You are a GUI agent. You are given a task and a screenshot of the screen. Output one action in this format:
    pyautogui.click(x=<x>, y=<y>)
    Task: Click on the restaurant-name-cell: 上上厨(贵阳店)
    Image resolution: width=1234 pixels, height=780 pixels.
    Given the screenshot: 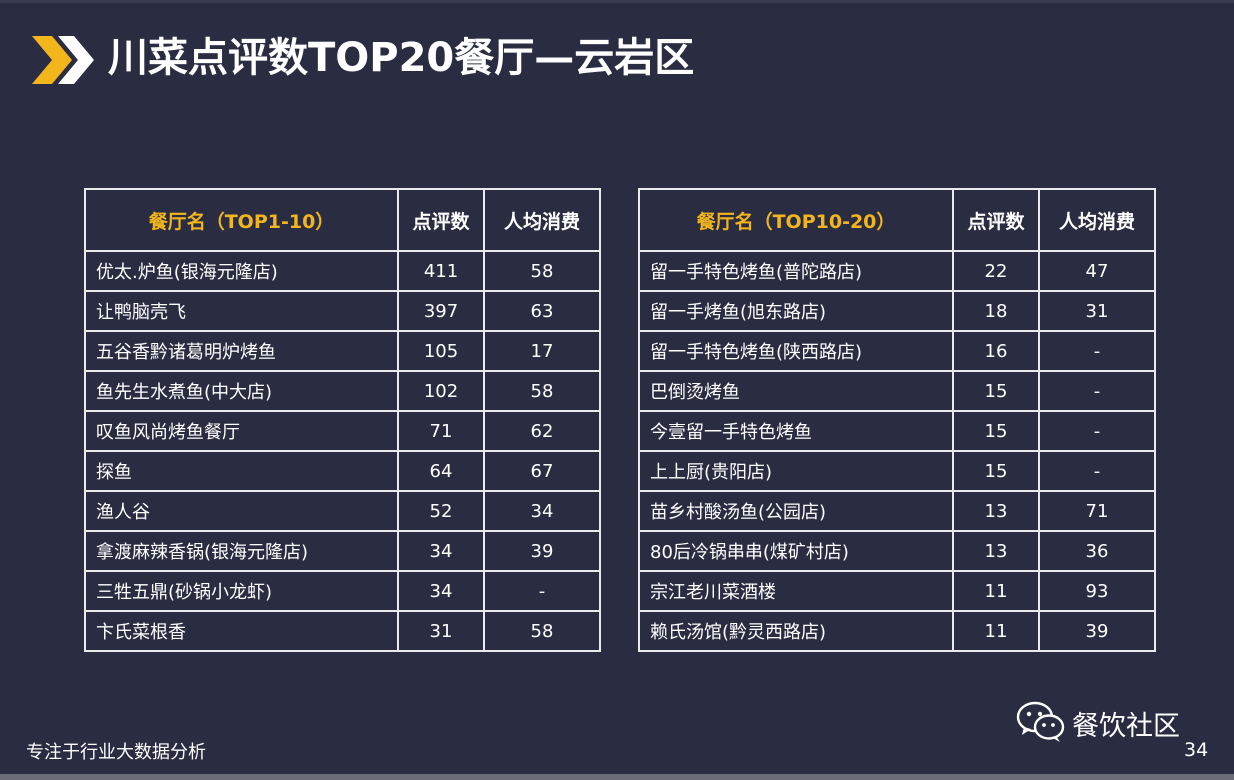 What is the action you would take?
    pyautogui.click(x=796, y=471)
    